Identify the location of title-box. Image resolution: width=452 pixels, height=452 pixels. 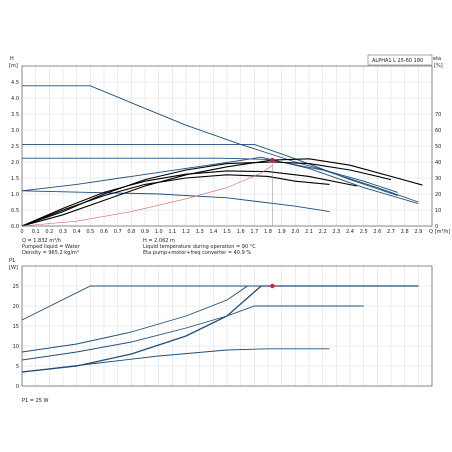
(400, 60).